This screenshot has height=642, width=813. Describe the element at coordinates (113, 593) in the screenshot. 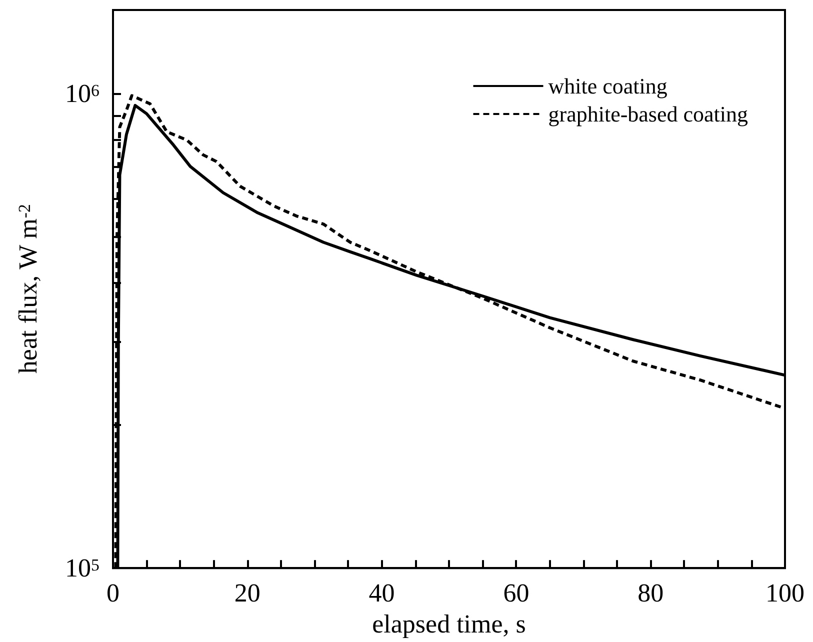

I see `x-tick-label: 0` at that location.